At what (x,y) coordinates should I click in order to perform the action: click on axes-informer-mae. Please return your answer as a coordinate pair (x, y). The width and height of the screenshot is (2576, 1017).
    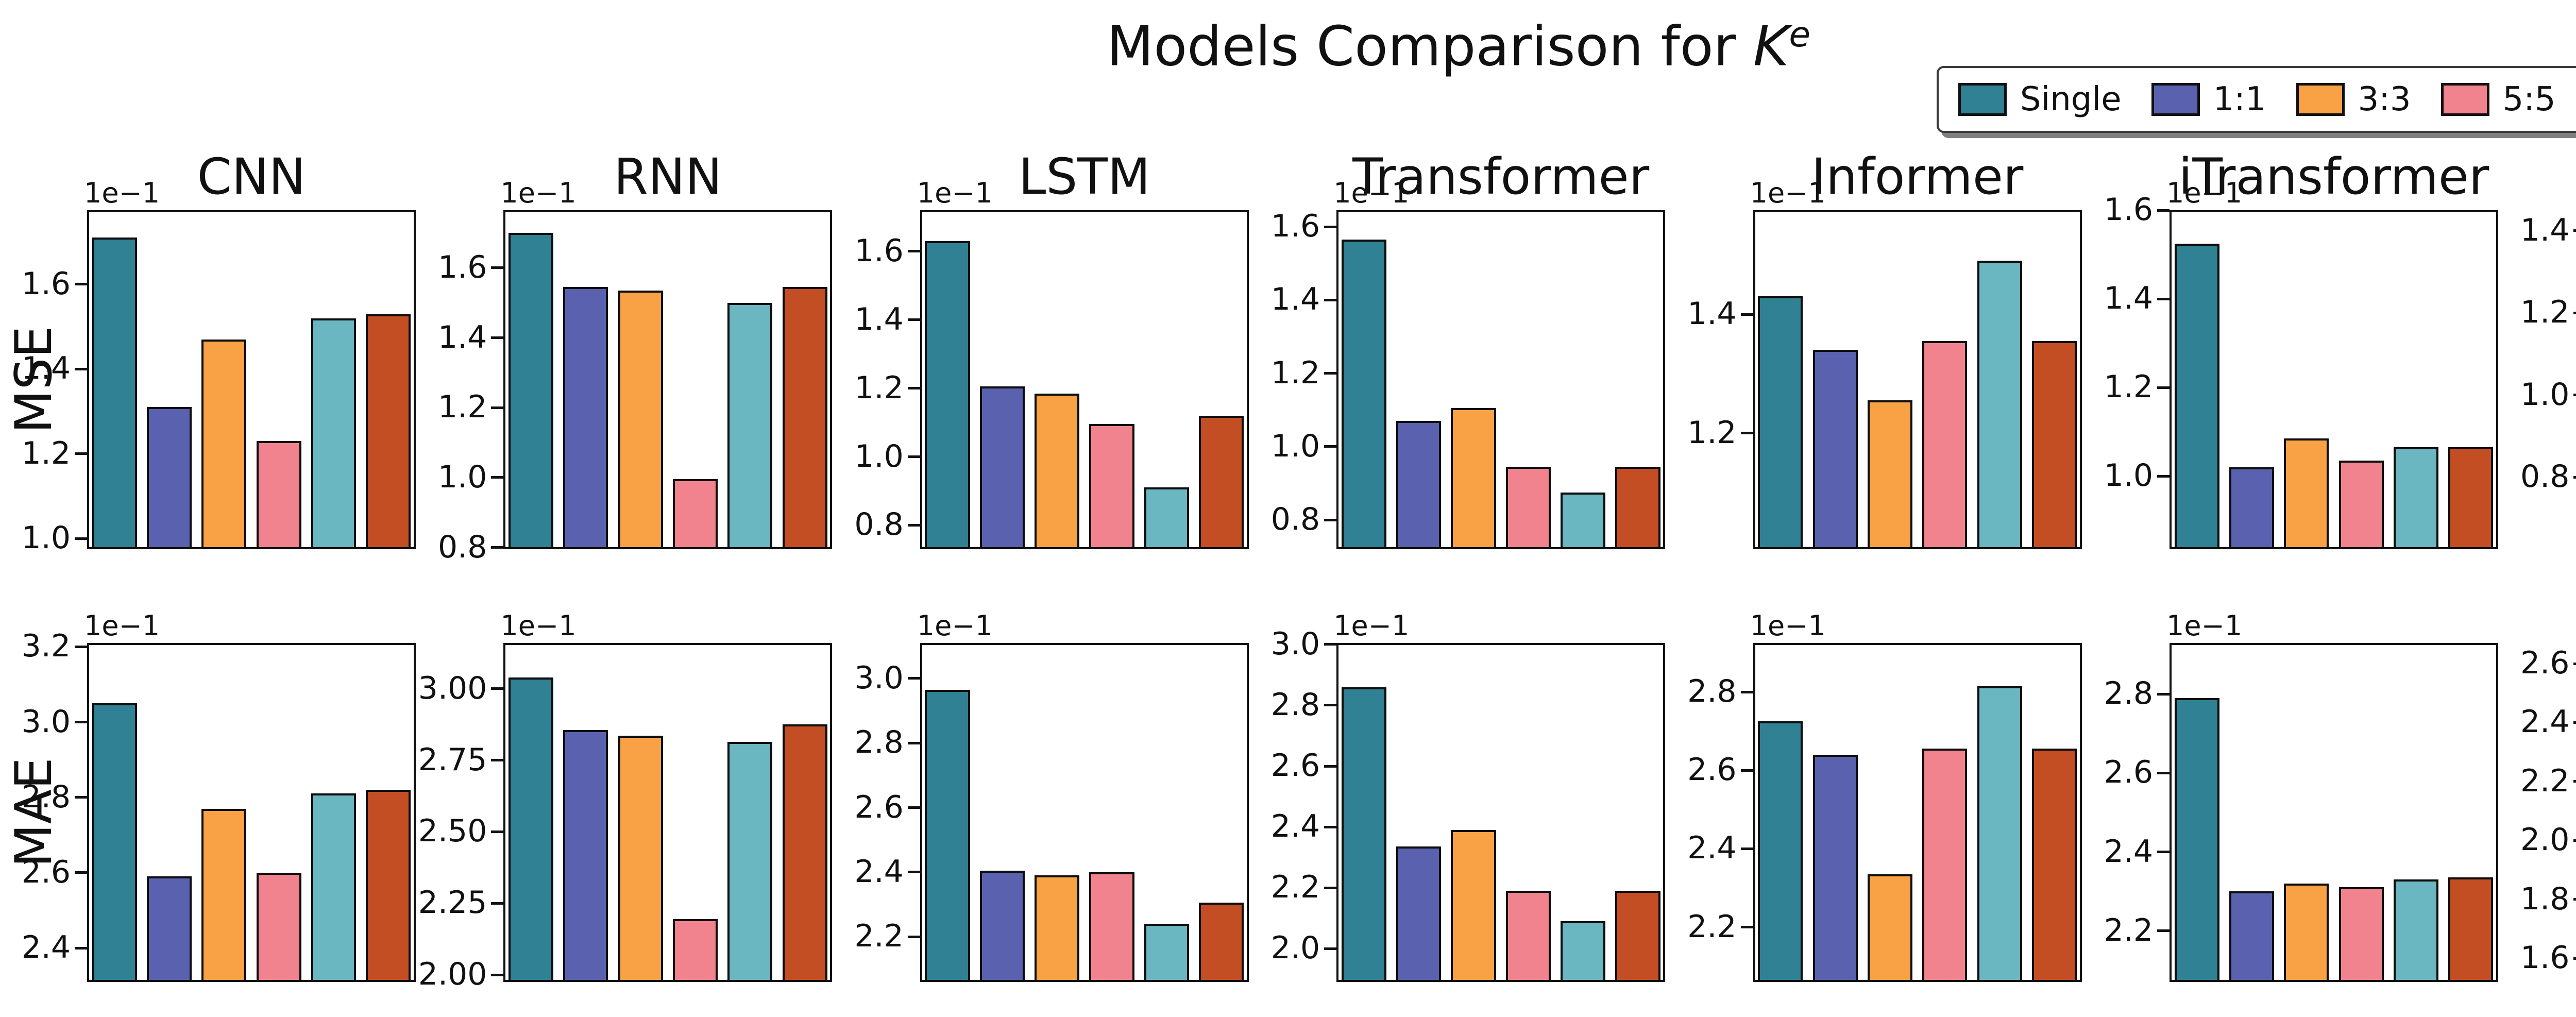
    Looking at the image, I should click on (1917, 812).